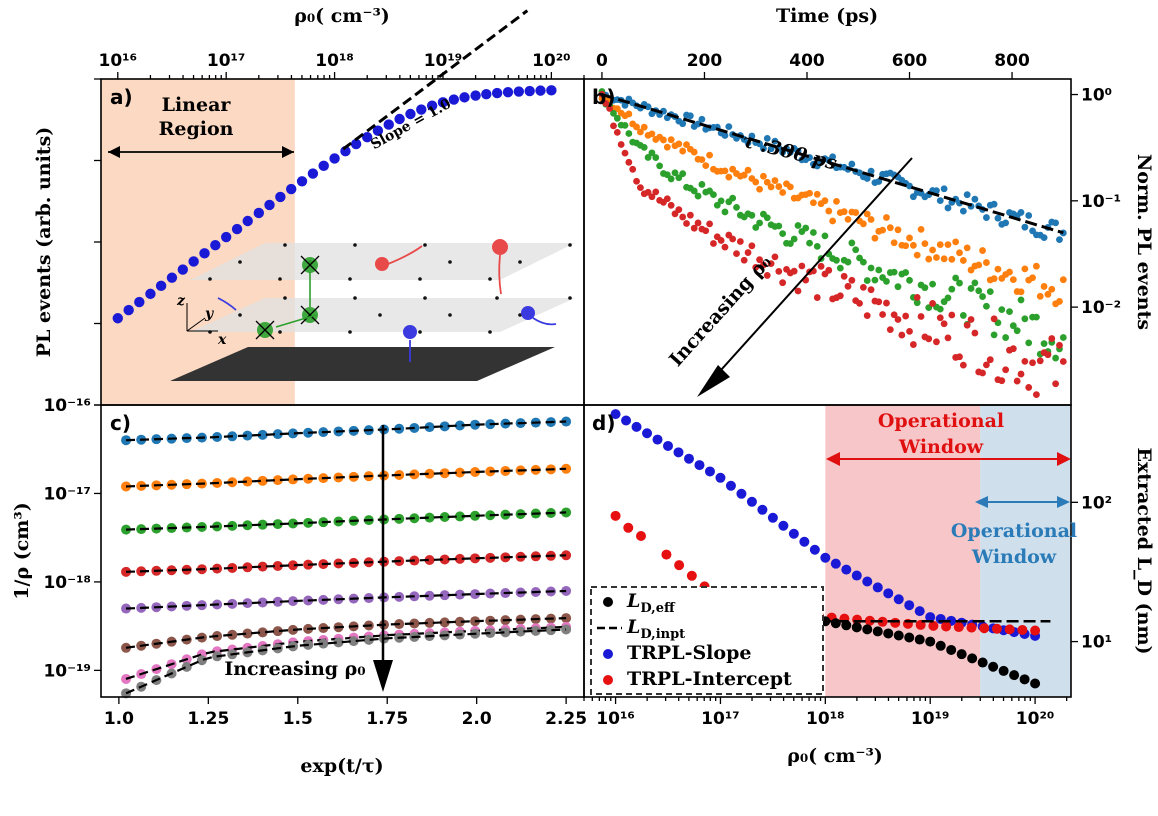 The height and width of the screenshot is (816, 1158). I want to click on panel-label-b: b), so click(603, 97).